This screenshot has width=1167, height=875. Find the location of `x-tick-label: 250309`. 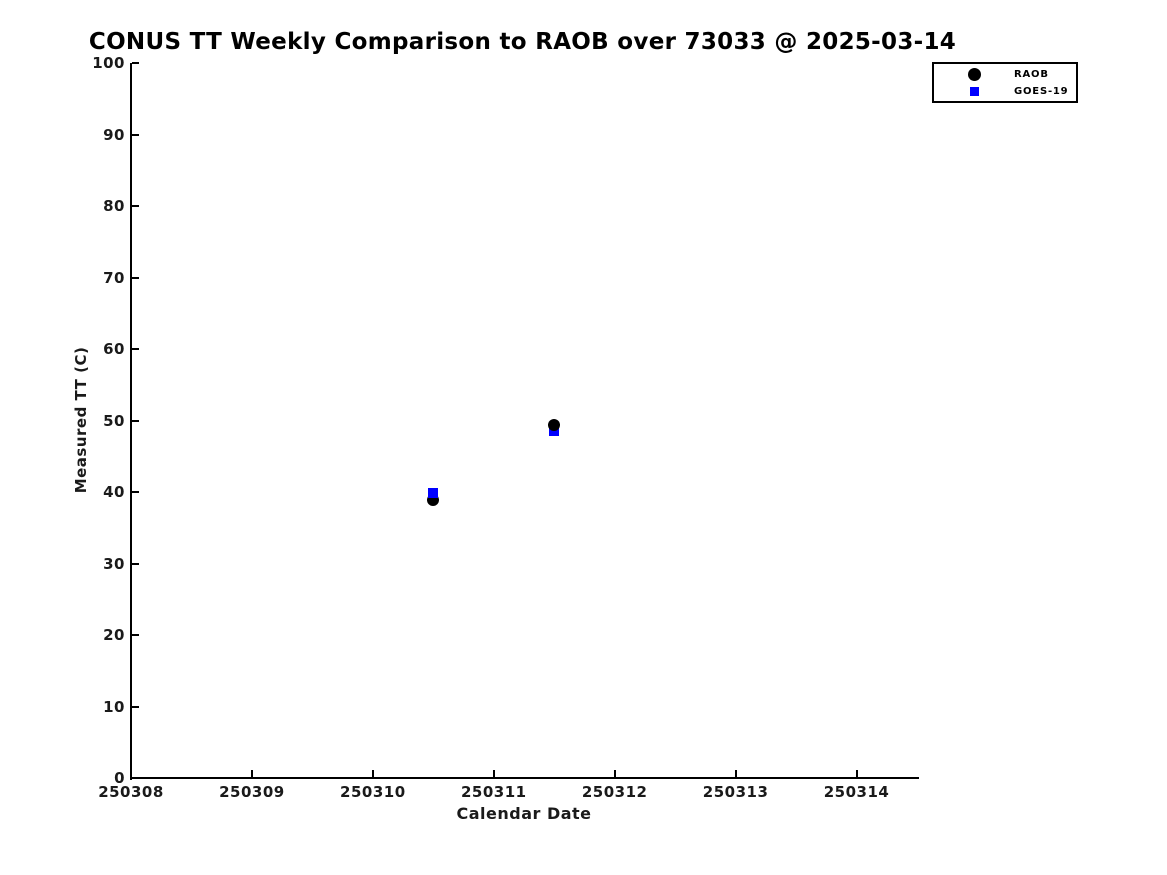

x-tick-label: 250309 is located at coordinates (252, 792).